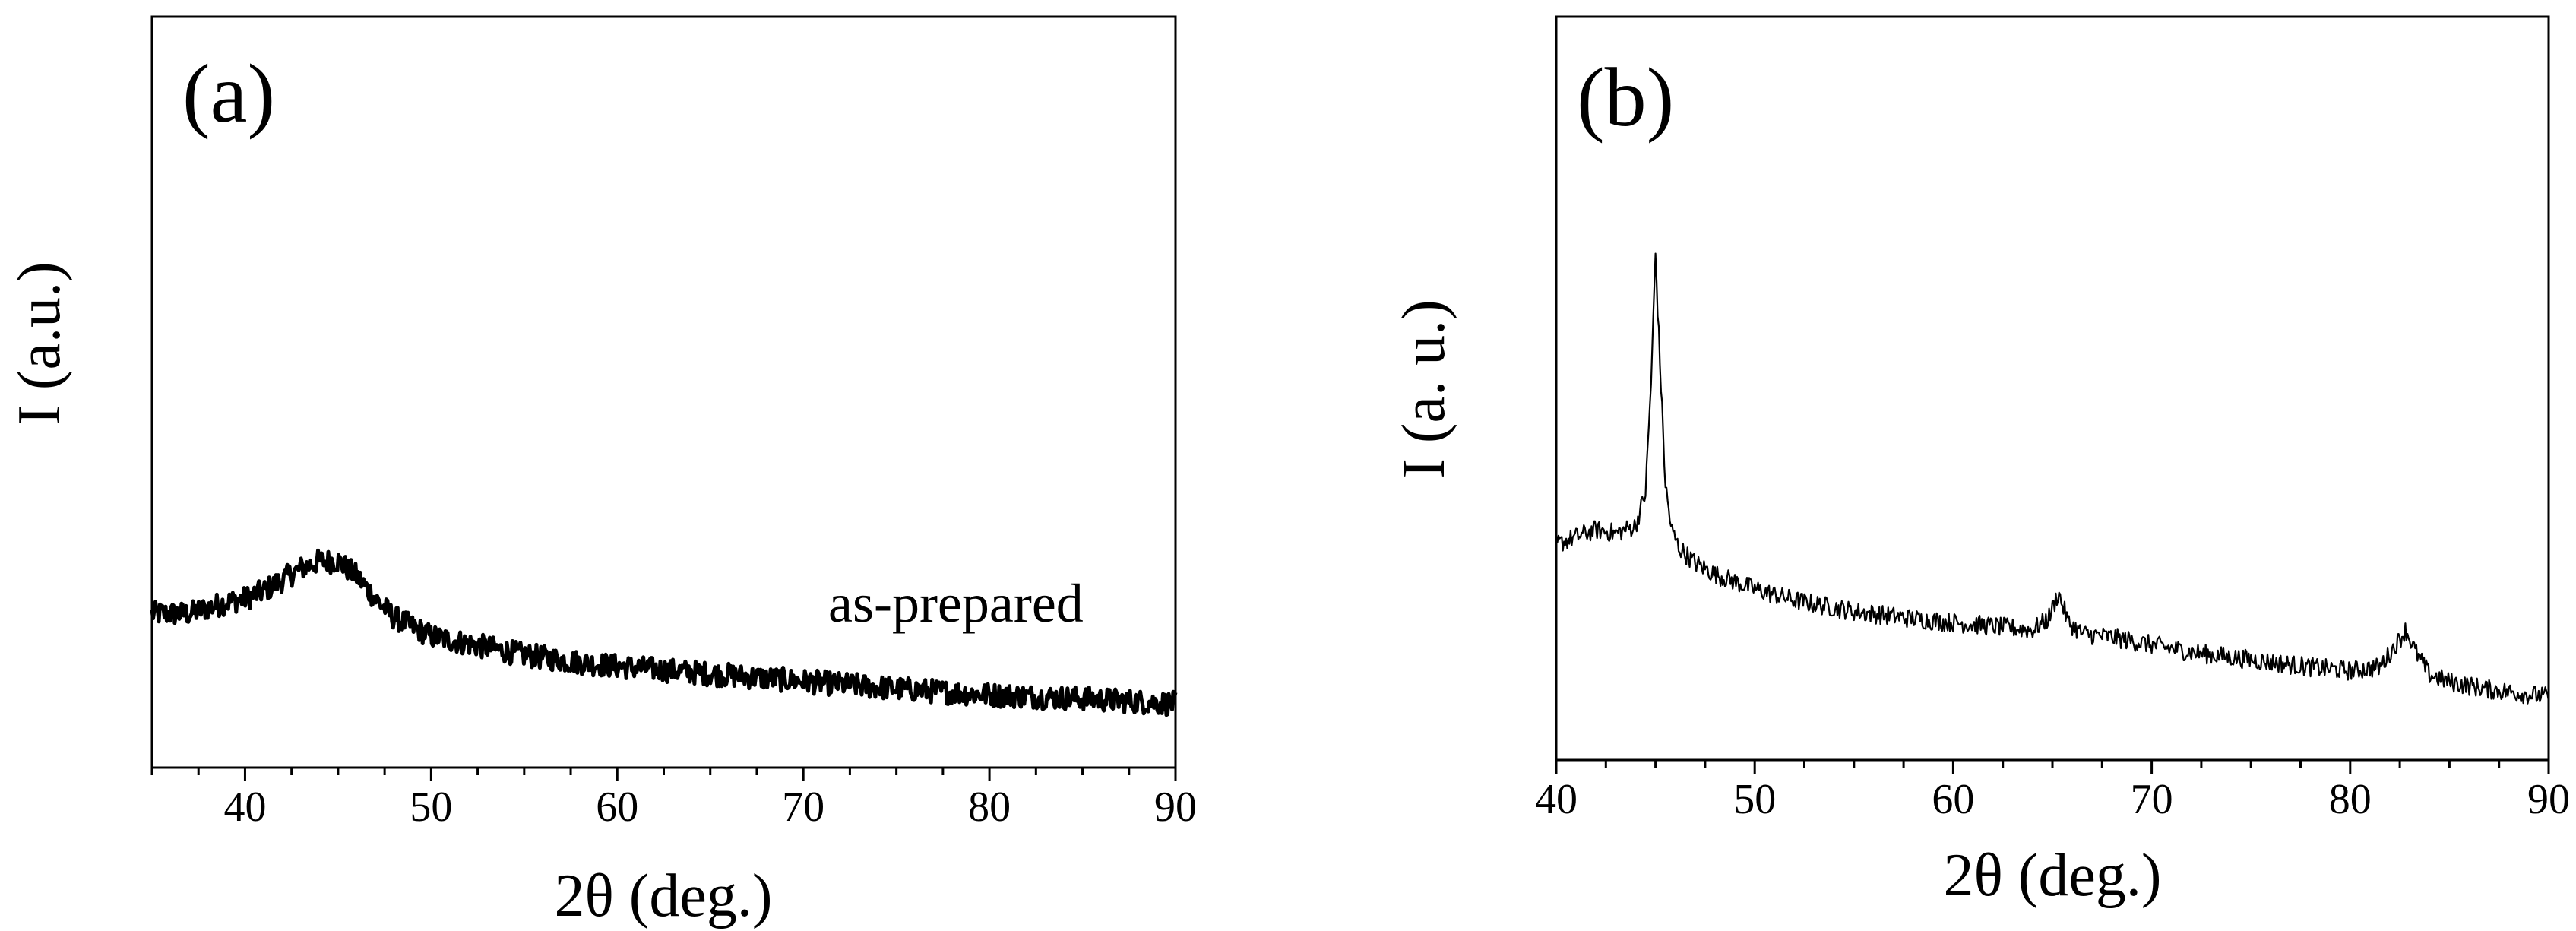  What do you see at coordinates (956, 604) in the screenshot?
I see `annotation-as-prepared: as-prepared` at bounding box center [956, 604].